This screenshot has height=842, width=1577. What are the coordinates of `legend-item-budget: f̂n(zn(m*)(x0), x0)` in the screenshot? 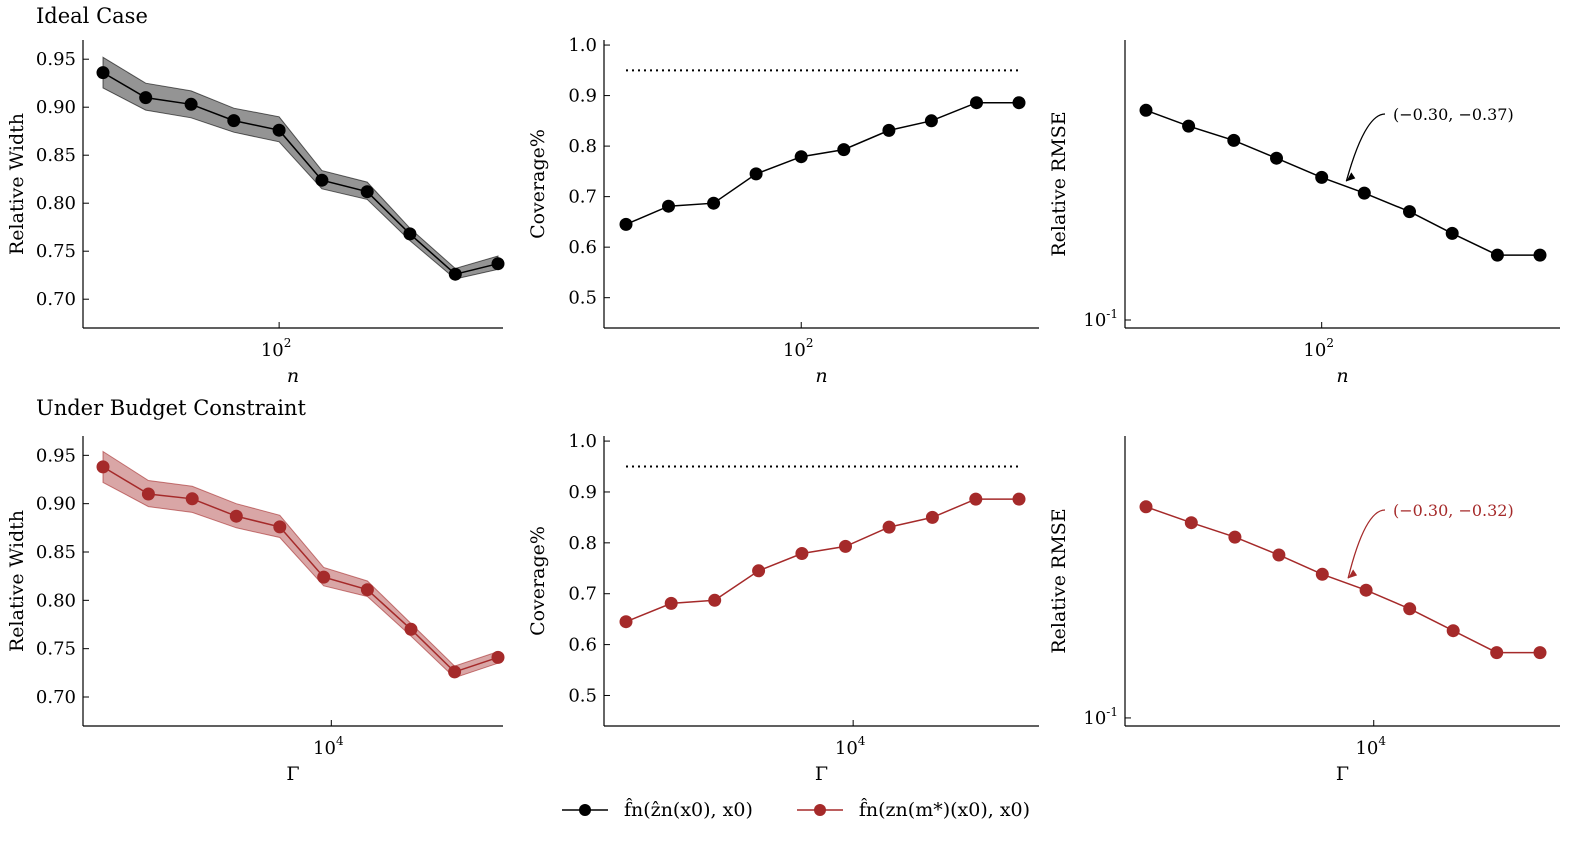 It's located at (912, 810).